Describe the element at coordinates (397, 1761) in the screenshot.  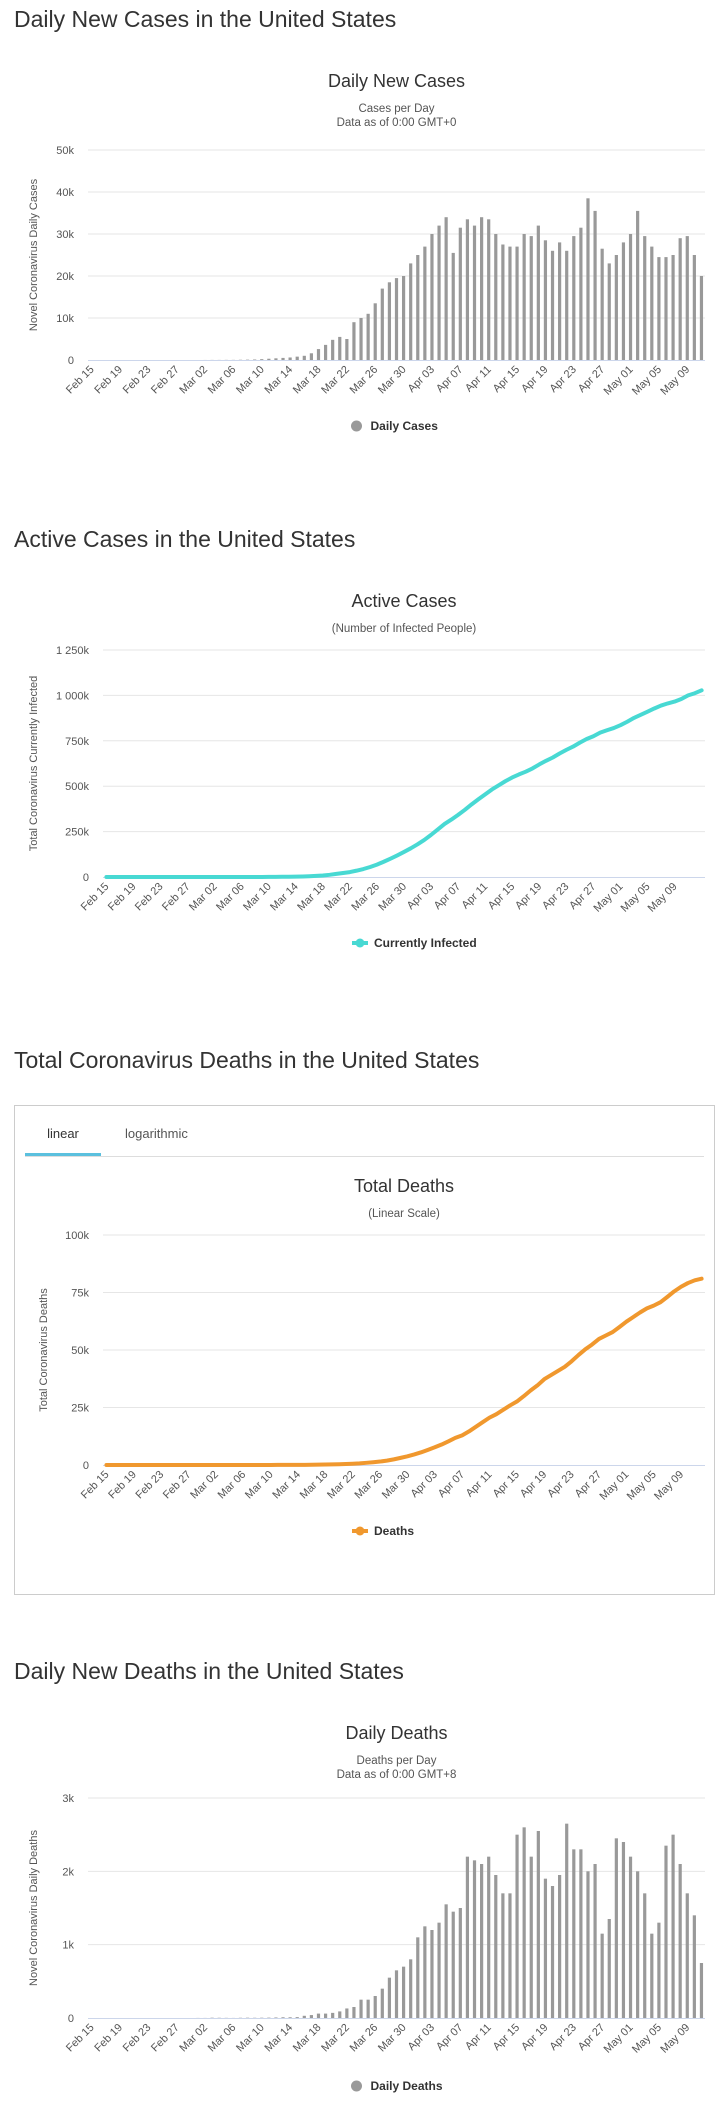
I see `chart-subtitle: Deaths per Day` at that location.